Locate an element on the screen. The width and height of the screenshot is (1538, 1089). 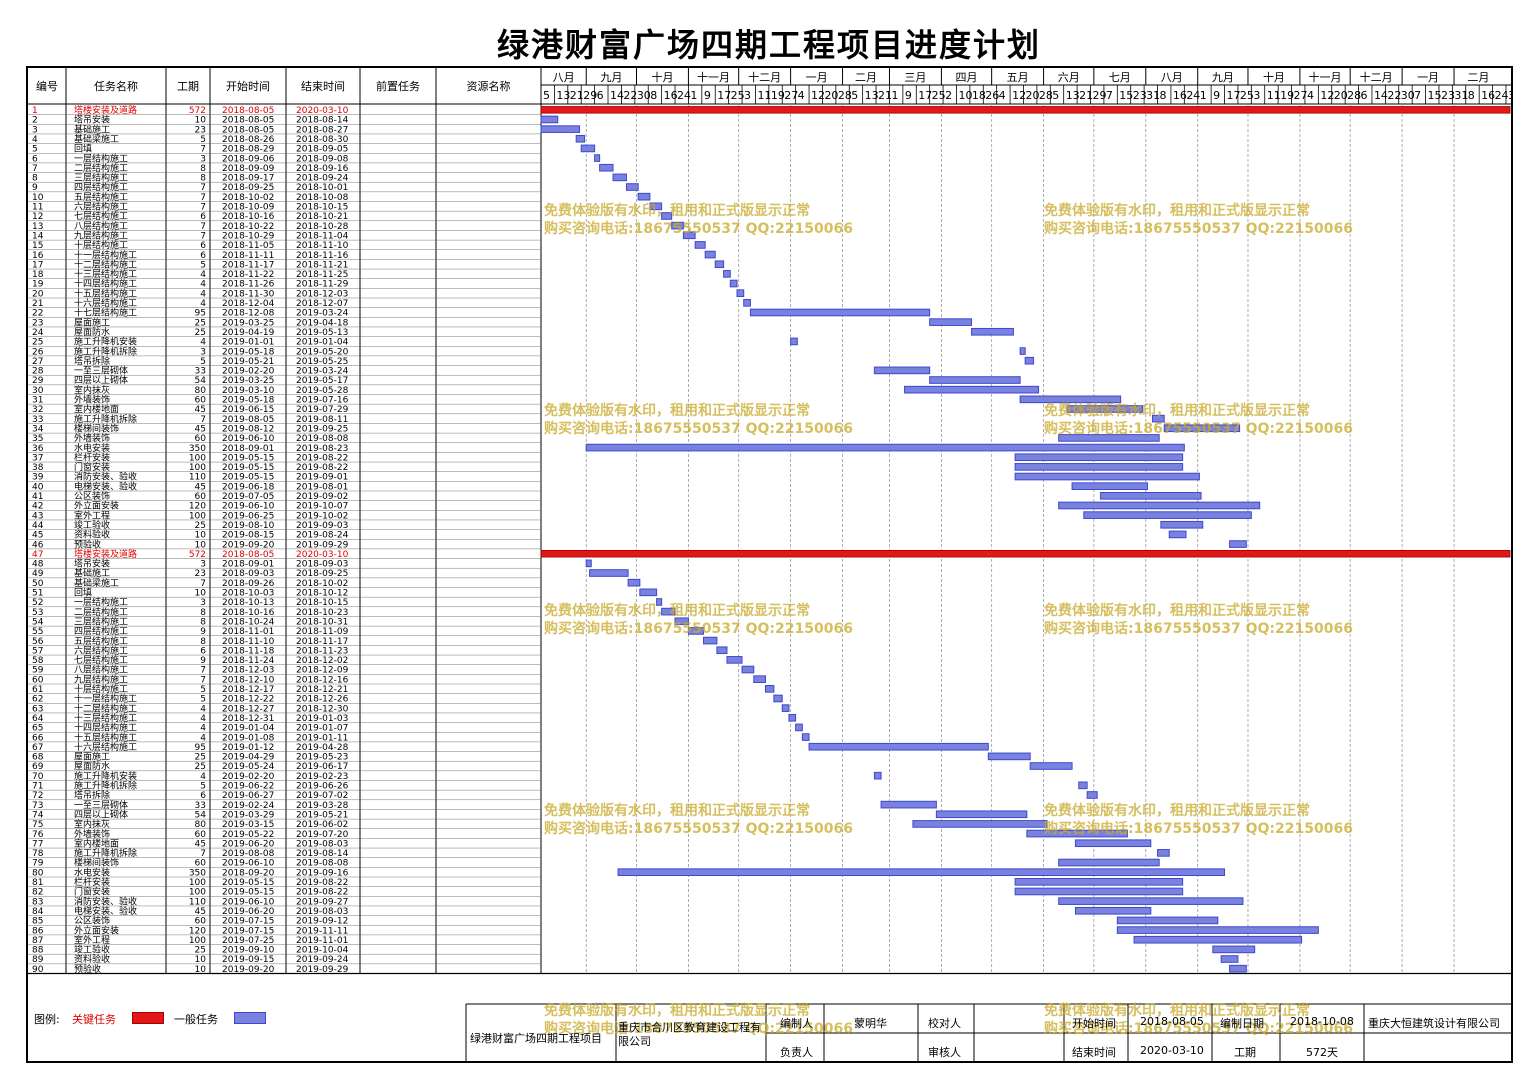
task-start: 2018-09-01 is located at coordinates (248, 565).